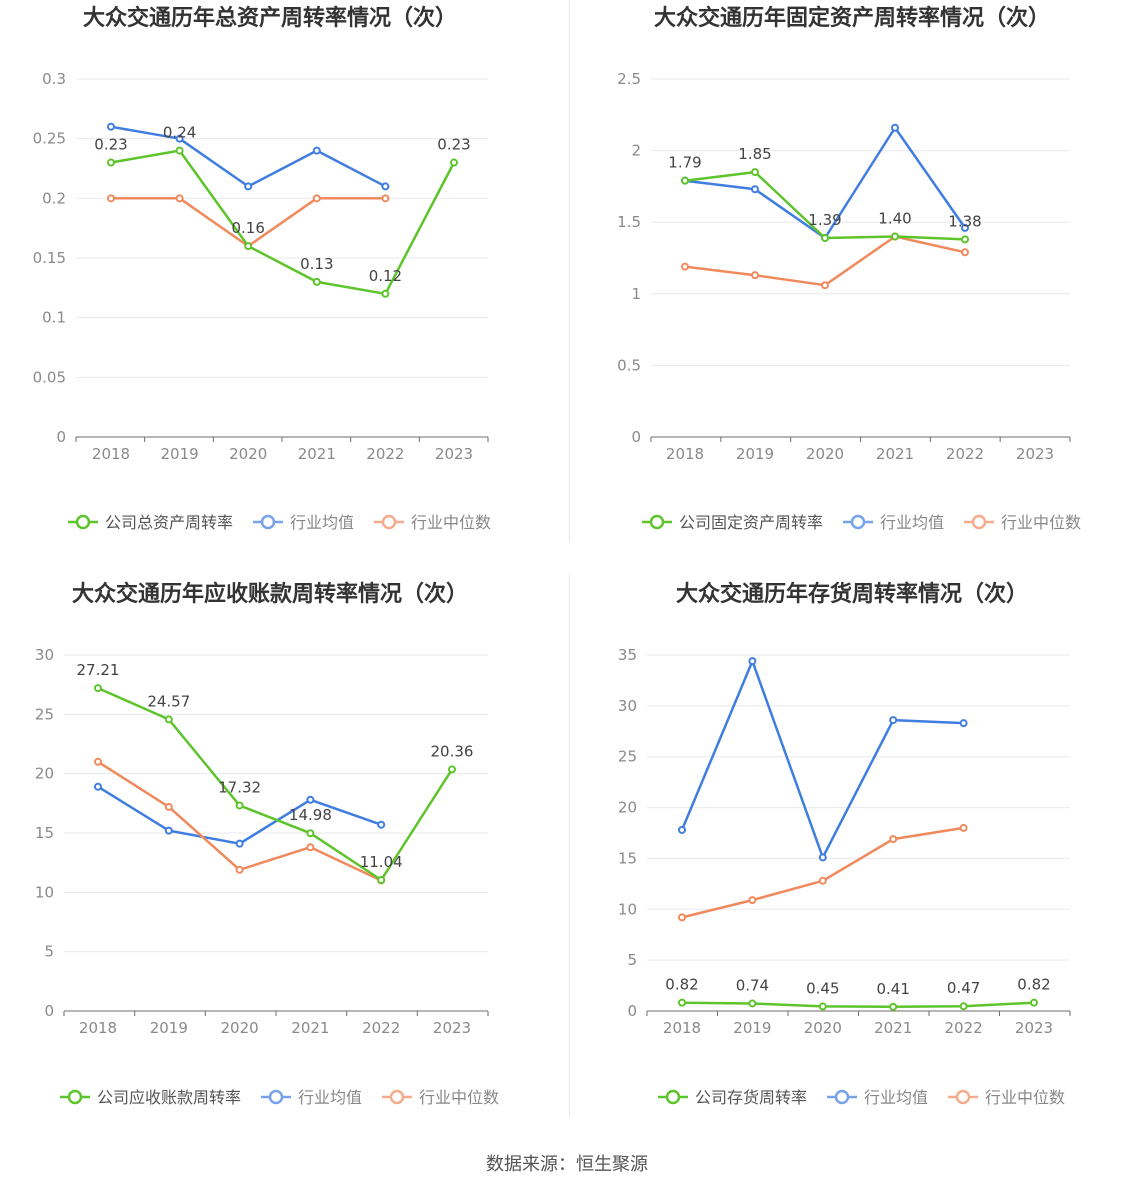 This screenshot has height=1188, width=1134. I want to click on legend-item-company: 公司固定资产周转率, so click(732, 522).